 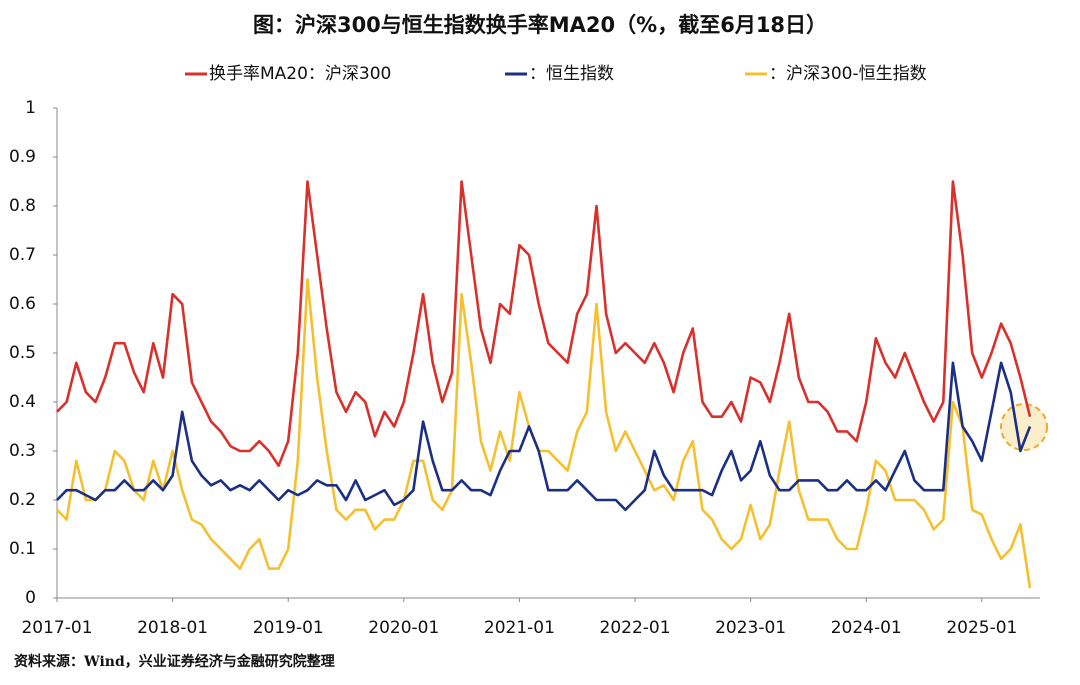 I want to click on y-tick-label: 0.3, so click(x=22, y=451).